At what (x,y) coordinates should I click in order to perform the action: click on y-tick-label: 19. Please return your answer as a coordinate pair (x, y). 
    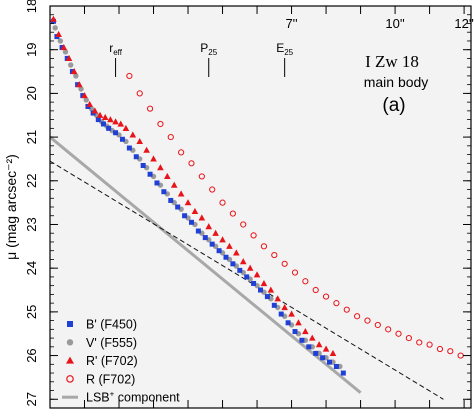
    Looking at the image, I should click on (31, 49).